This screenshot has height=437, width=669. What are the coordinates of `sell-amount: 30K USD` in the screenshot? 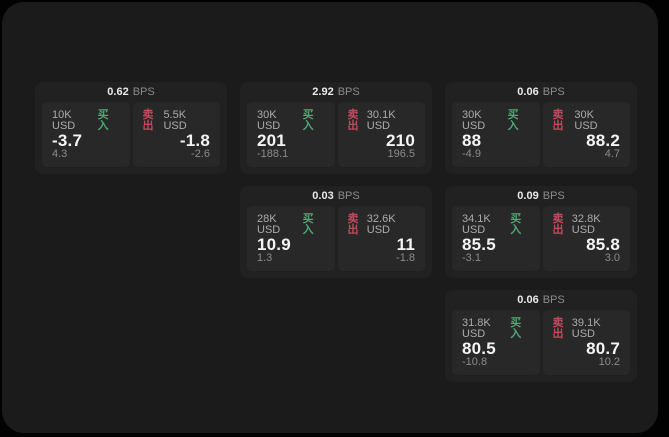 It's located at (586, 120).